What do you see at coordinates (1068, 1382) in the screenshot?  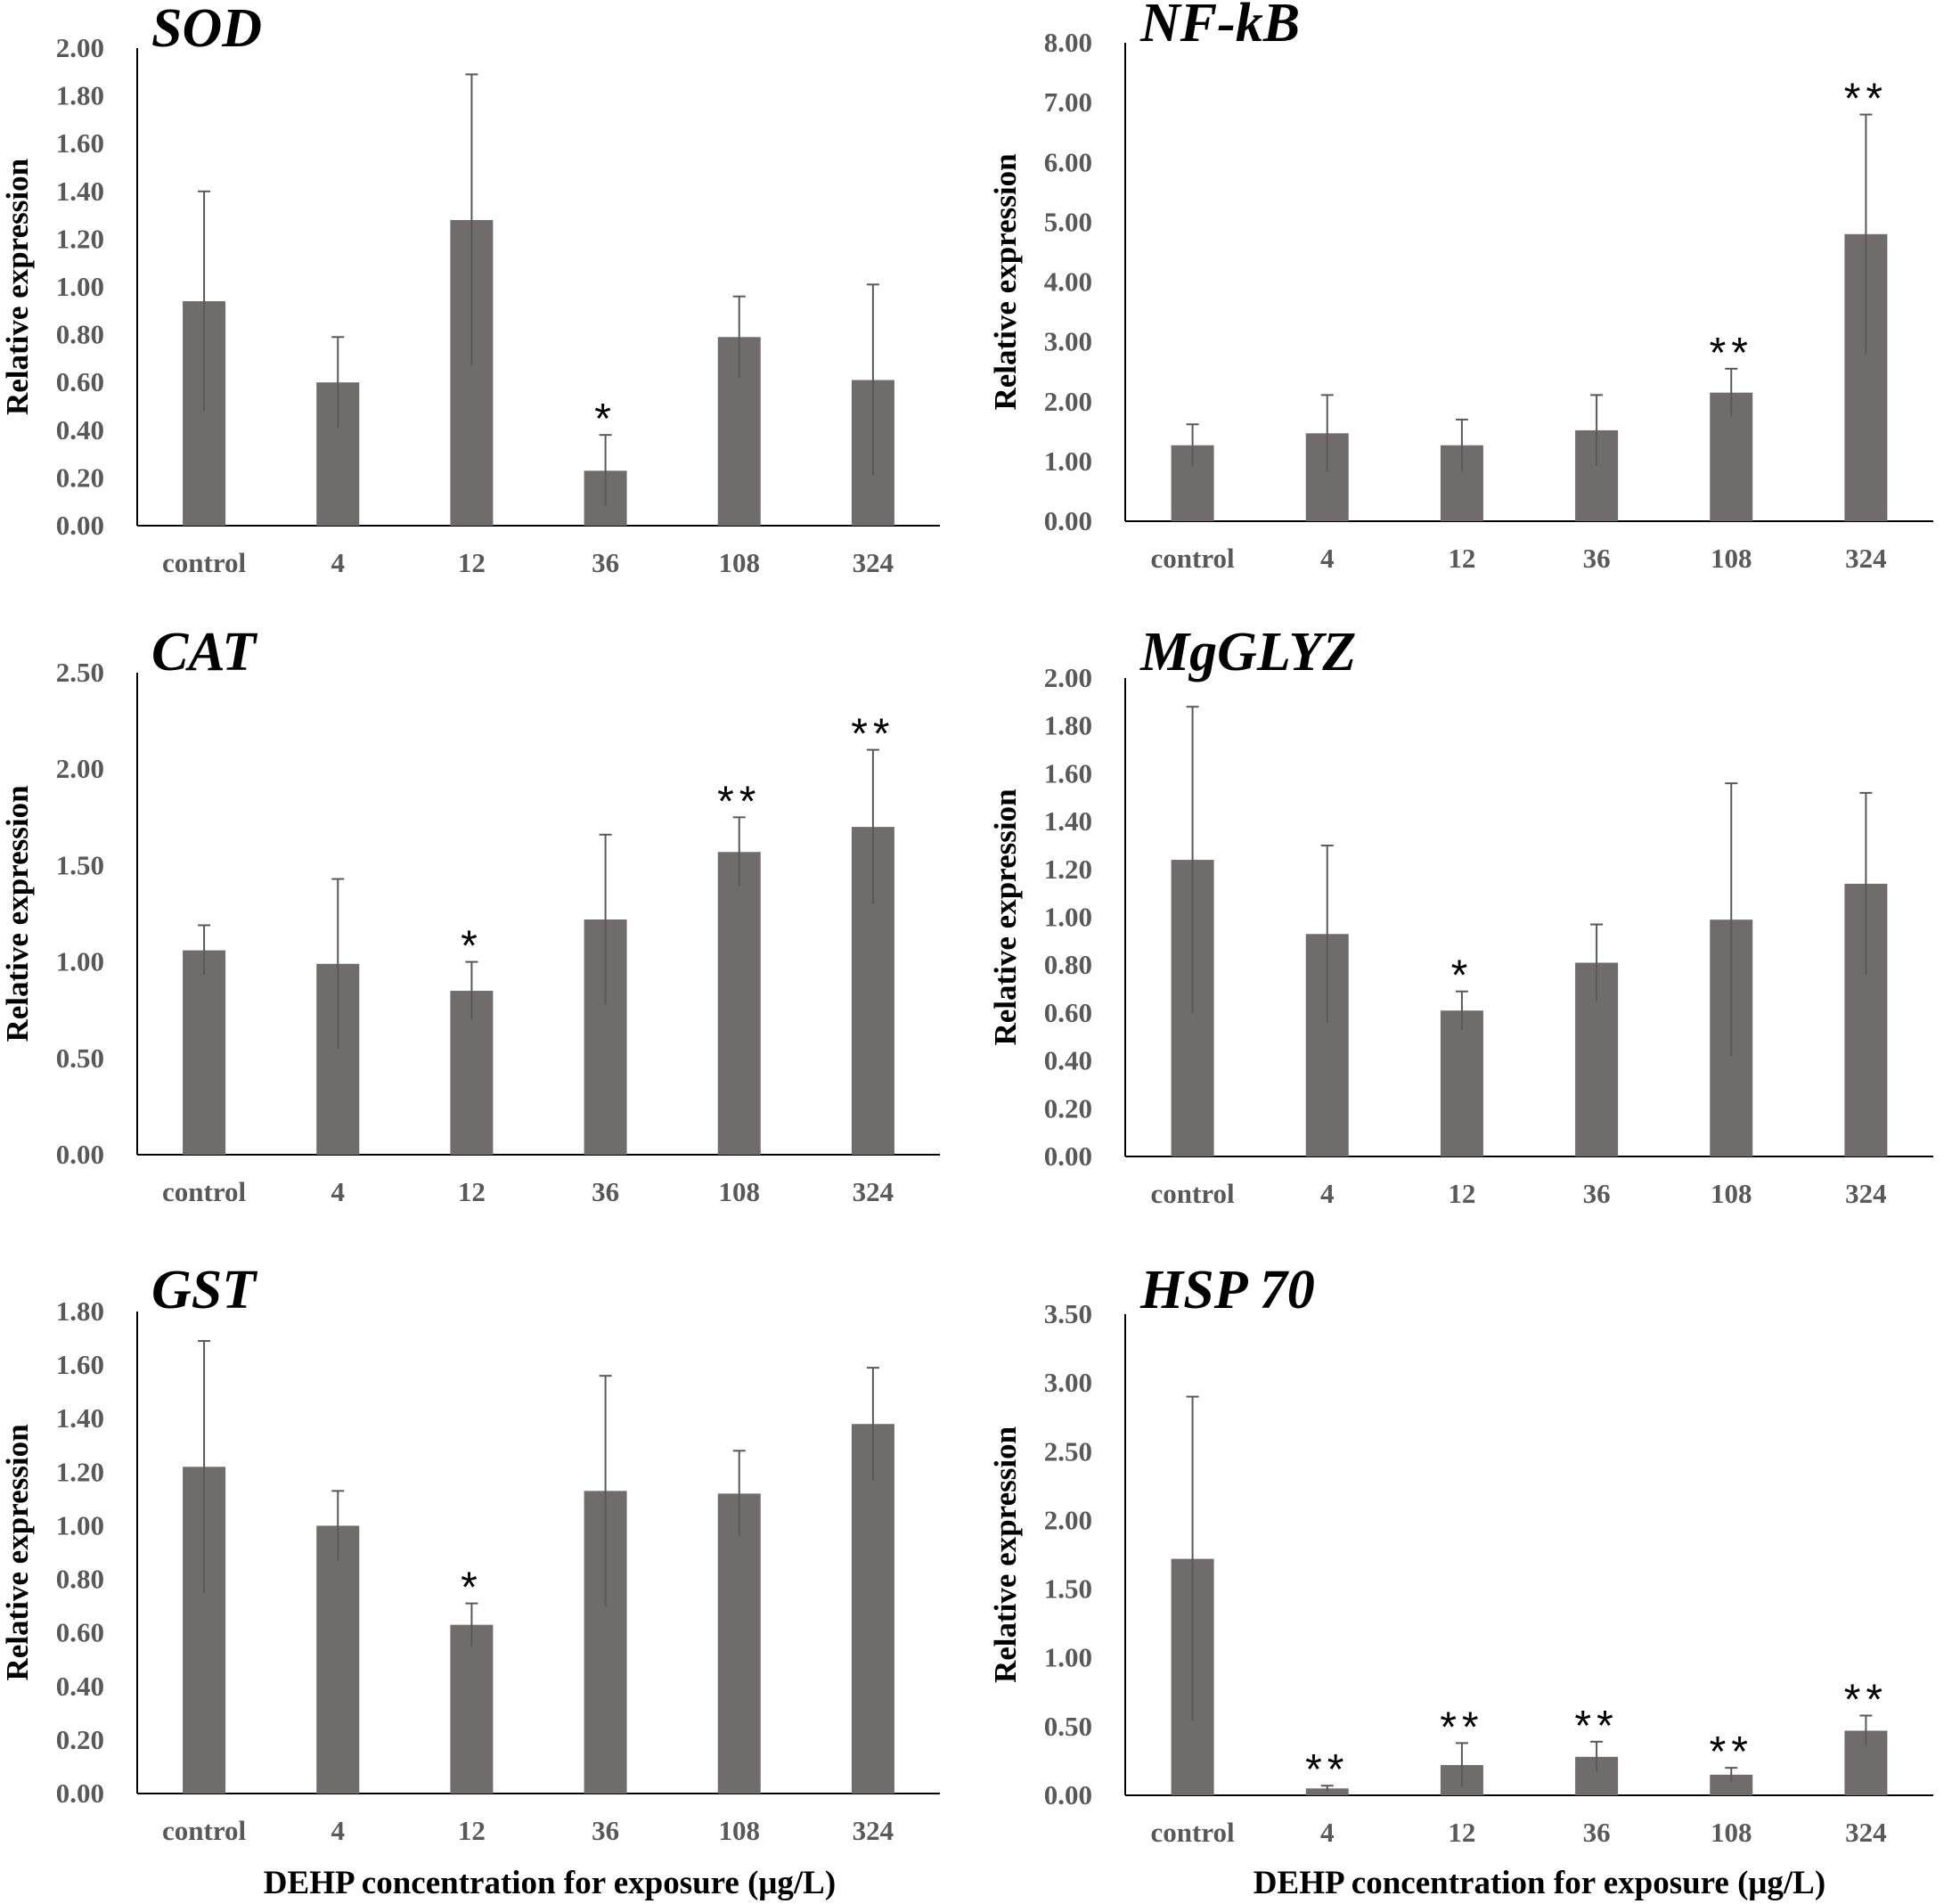 I see `y-tick-label: 3.00` at bounding box center [1068, 1382].